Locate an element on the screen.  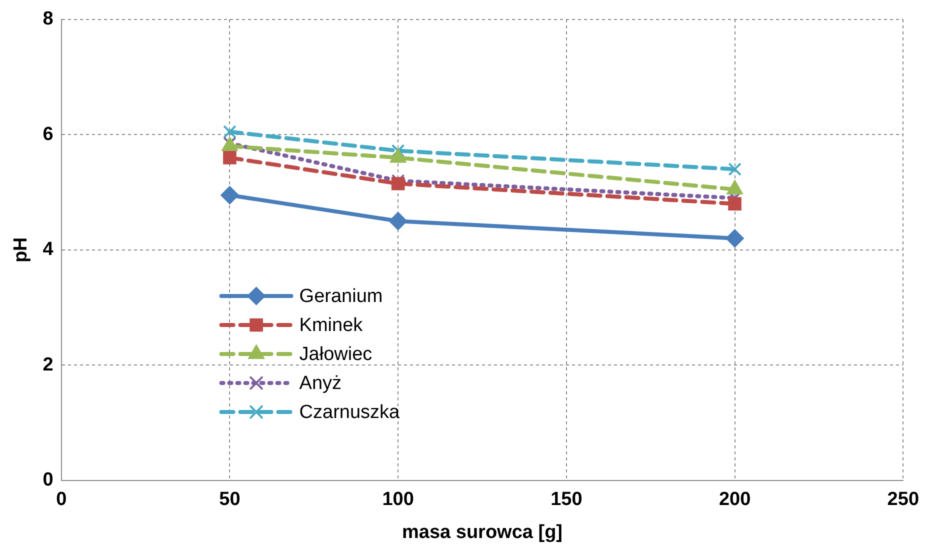
x-tick-label: 0 is located at coordinates (61, 499).